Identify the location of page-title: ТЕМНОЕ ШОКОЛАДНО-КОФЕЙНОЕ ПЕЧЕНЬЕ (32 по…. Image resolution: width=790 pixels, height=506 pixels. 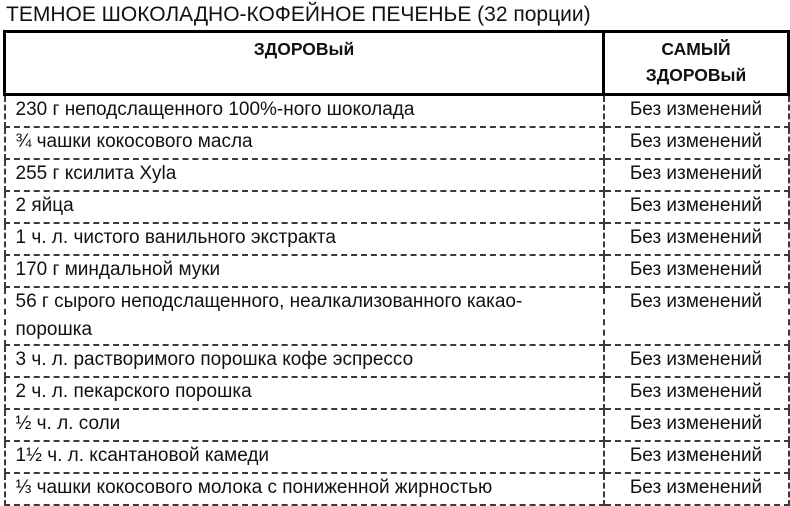
(298, 14).